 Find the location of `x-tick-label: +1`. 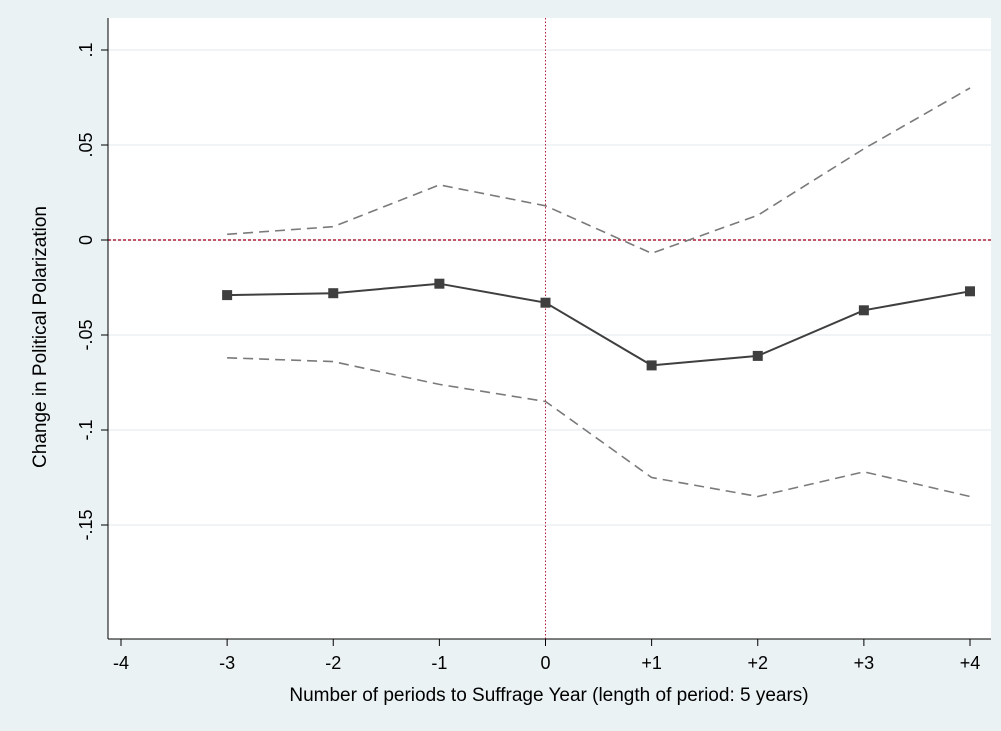

x-tick-label: +1 is located at coordinates (651, 663).